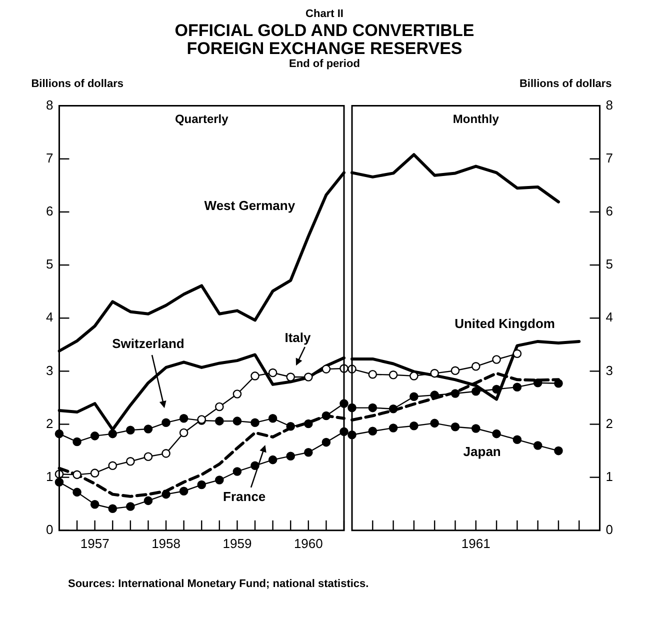 The image size is (649, 626). Describe the element at coordinates (324, 14) in the screenshot. I see `text: Chart II` at that location.